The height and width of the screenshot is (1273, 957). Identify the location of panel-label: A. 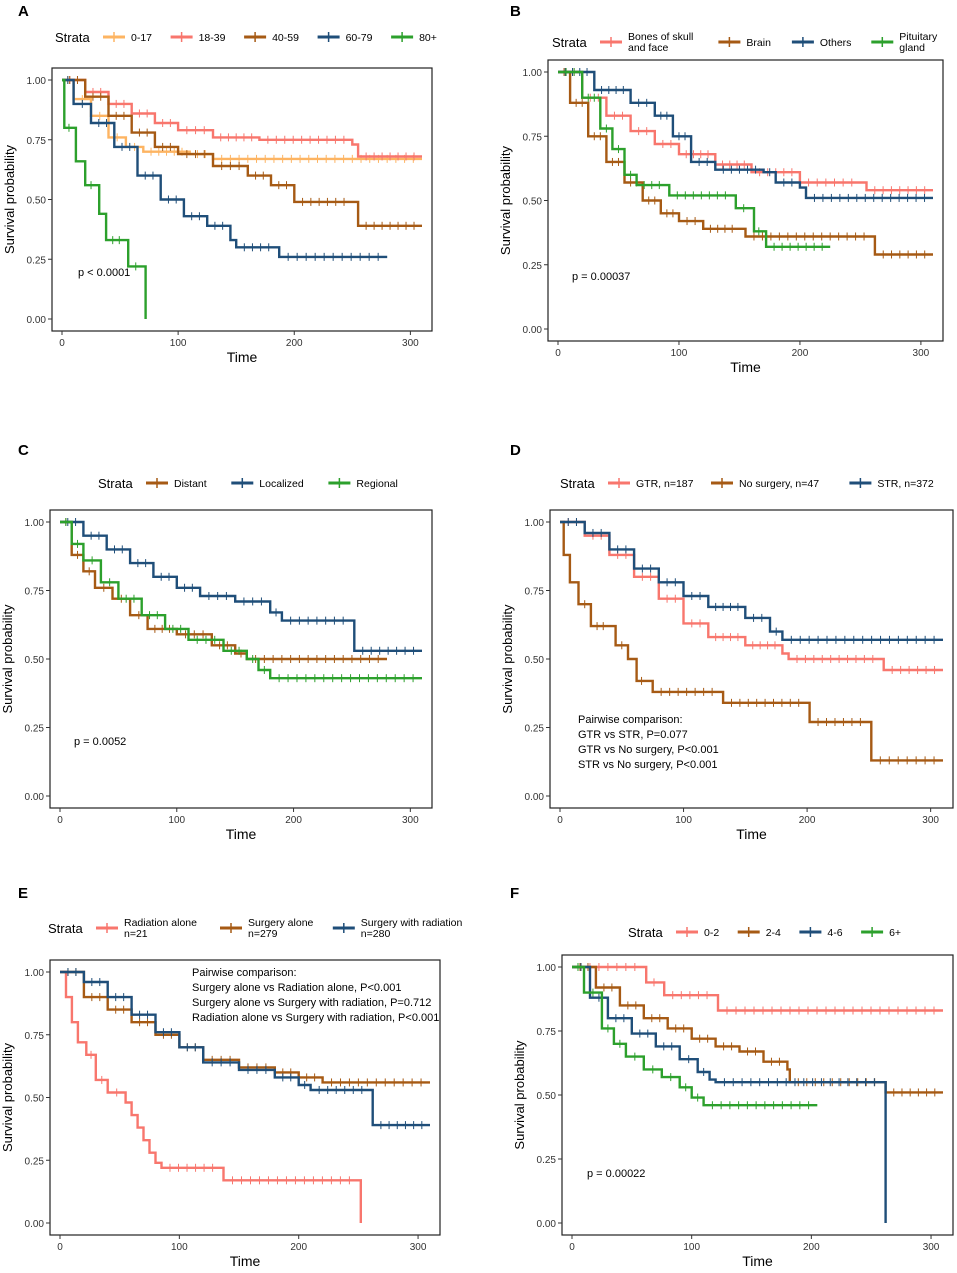
(23, 11).